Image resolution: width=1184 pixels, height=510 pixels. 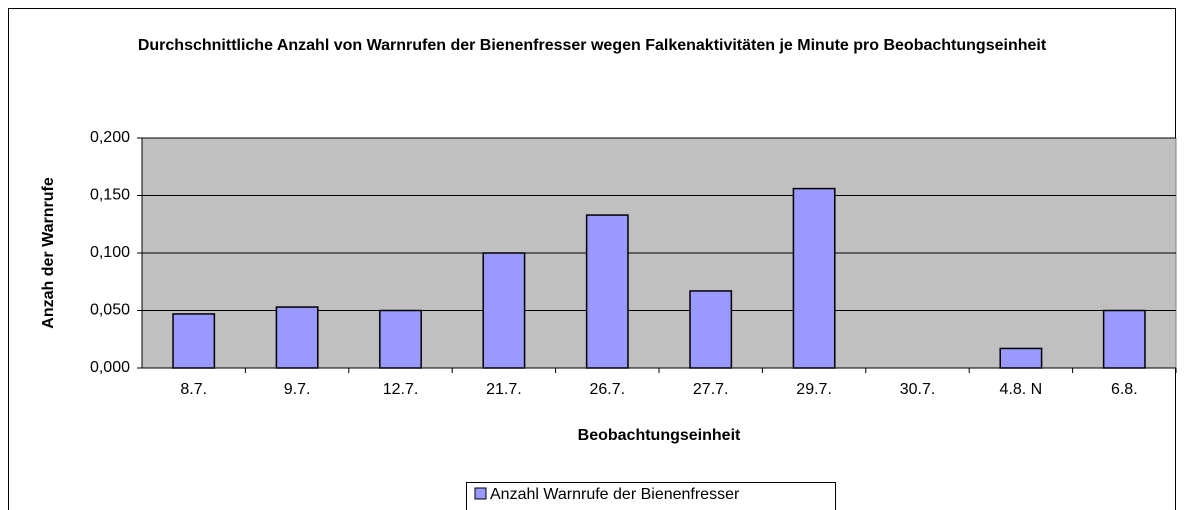 I want to click on legend-box, so click(x=651, y=496).